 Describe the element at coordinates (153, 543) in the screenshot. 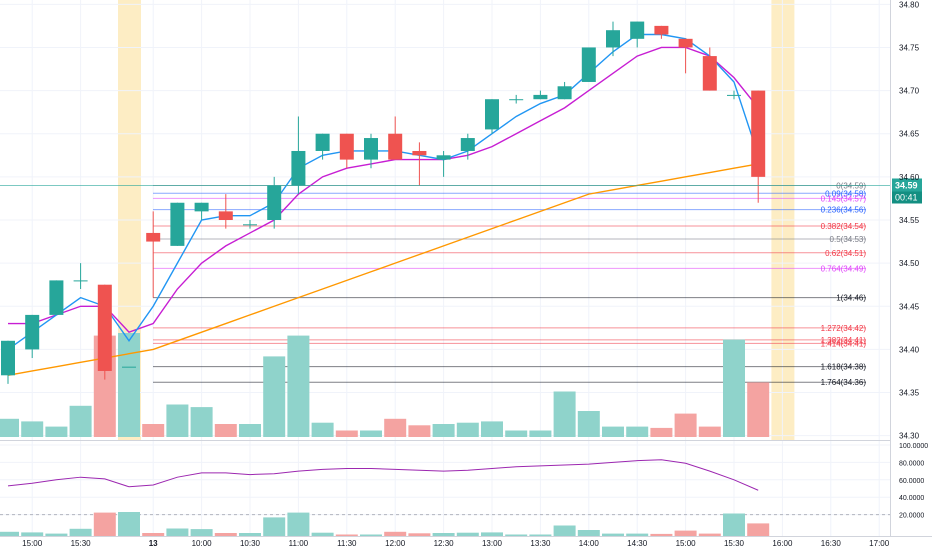

I see `time-tick-2: 13` at that location.